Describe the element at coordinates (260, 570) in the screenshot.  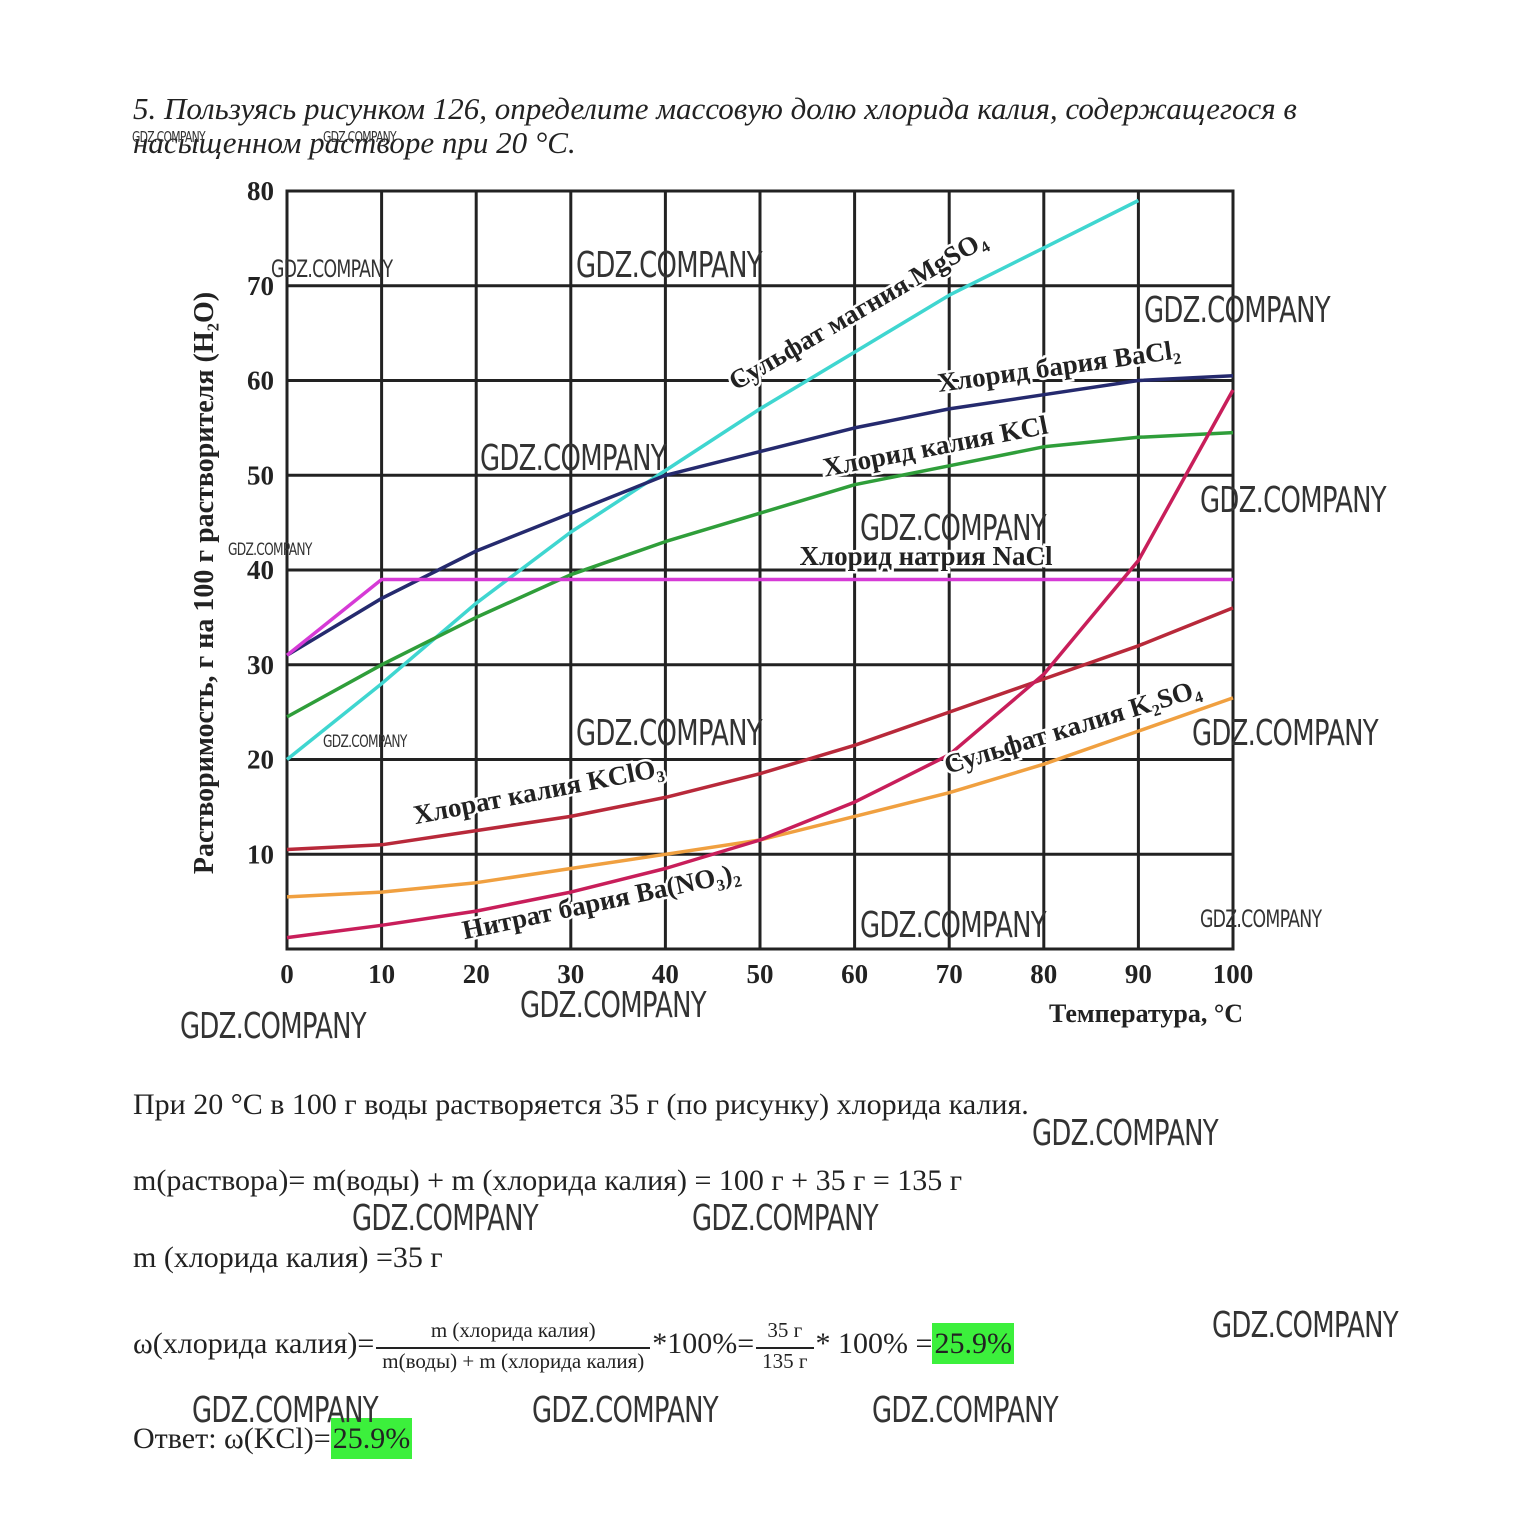
I see `y-tick-label: 40` at that location.